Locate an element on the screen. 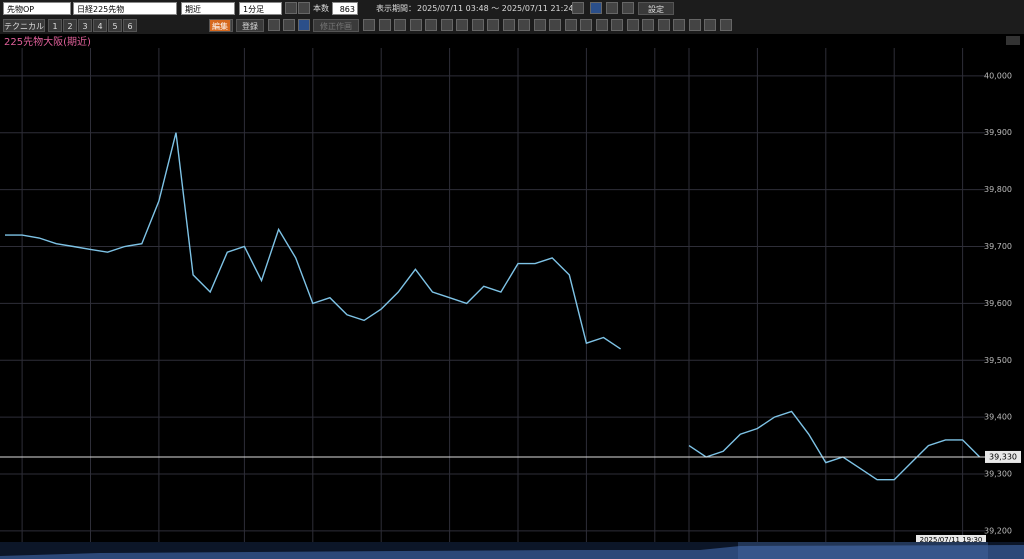 This screenshot has width=1024, height=559. market-select: 先物OP is located at coordinates (37, 8).